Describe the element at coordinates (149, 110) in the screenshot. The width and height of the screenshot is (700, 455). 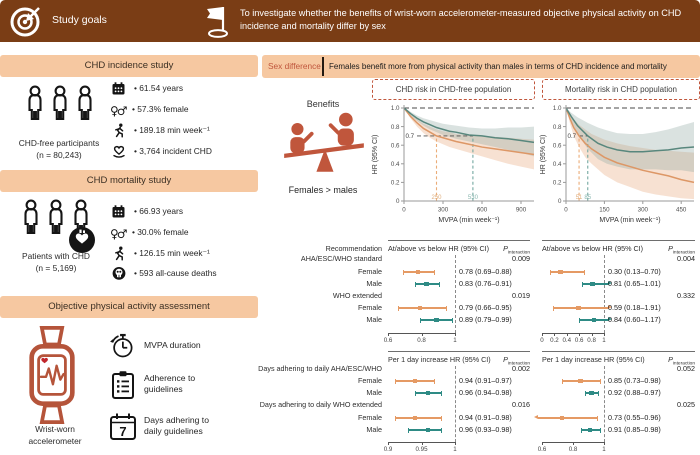
I see `stat-female-incidence: ♀♂ 57.3% female` at that location.